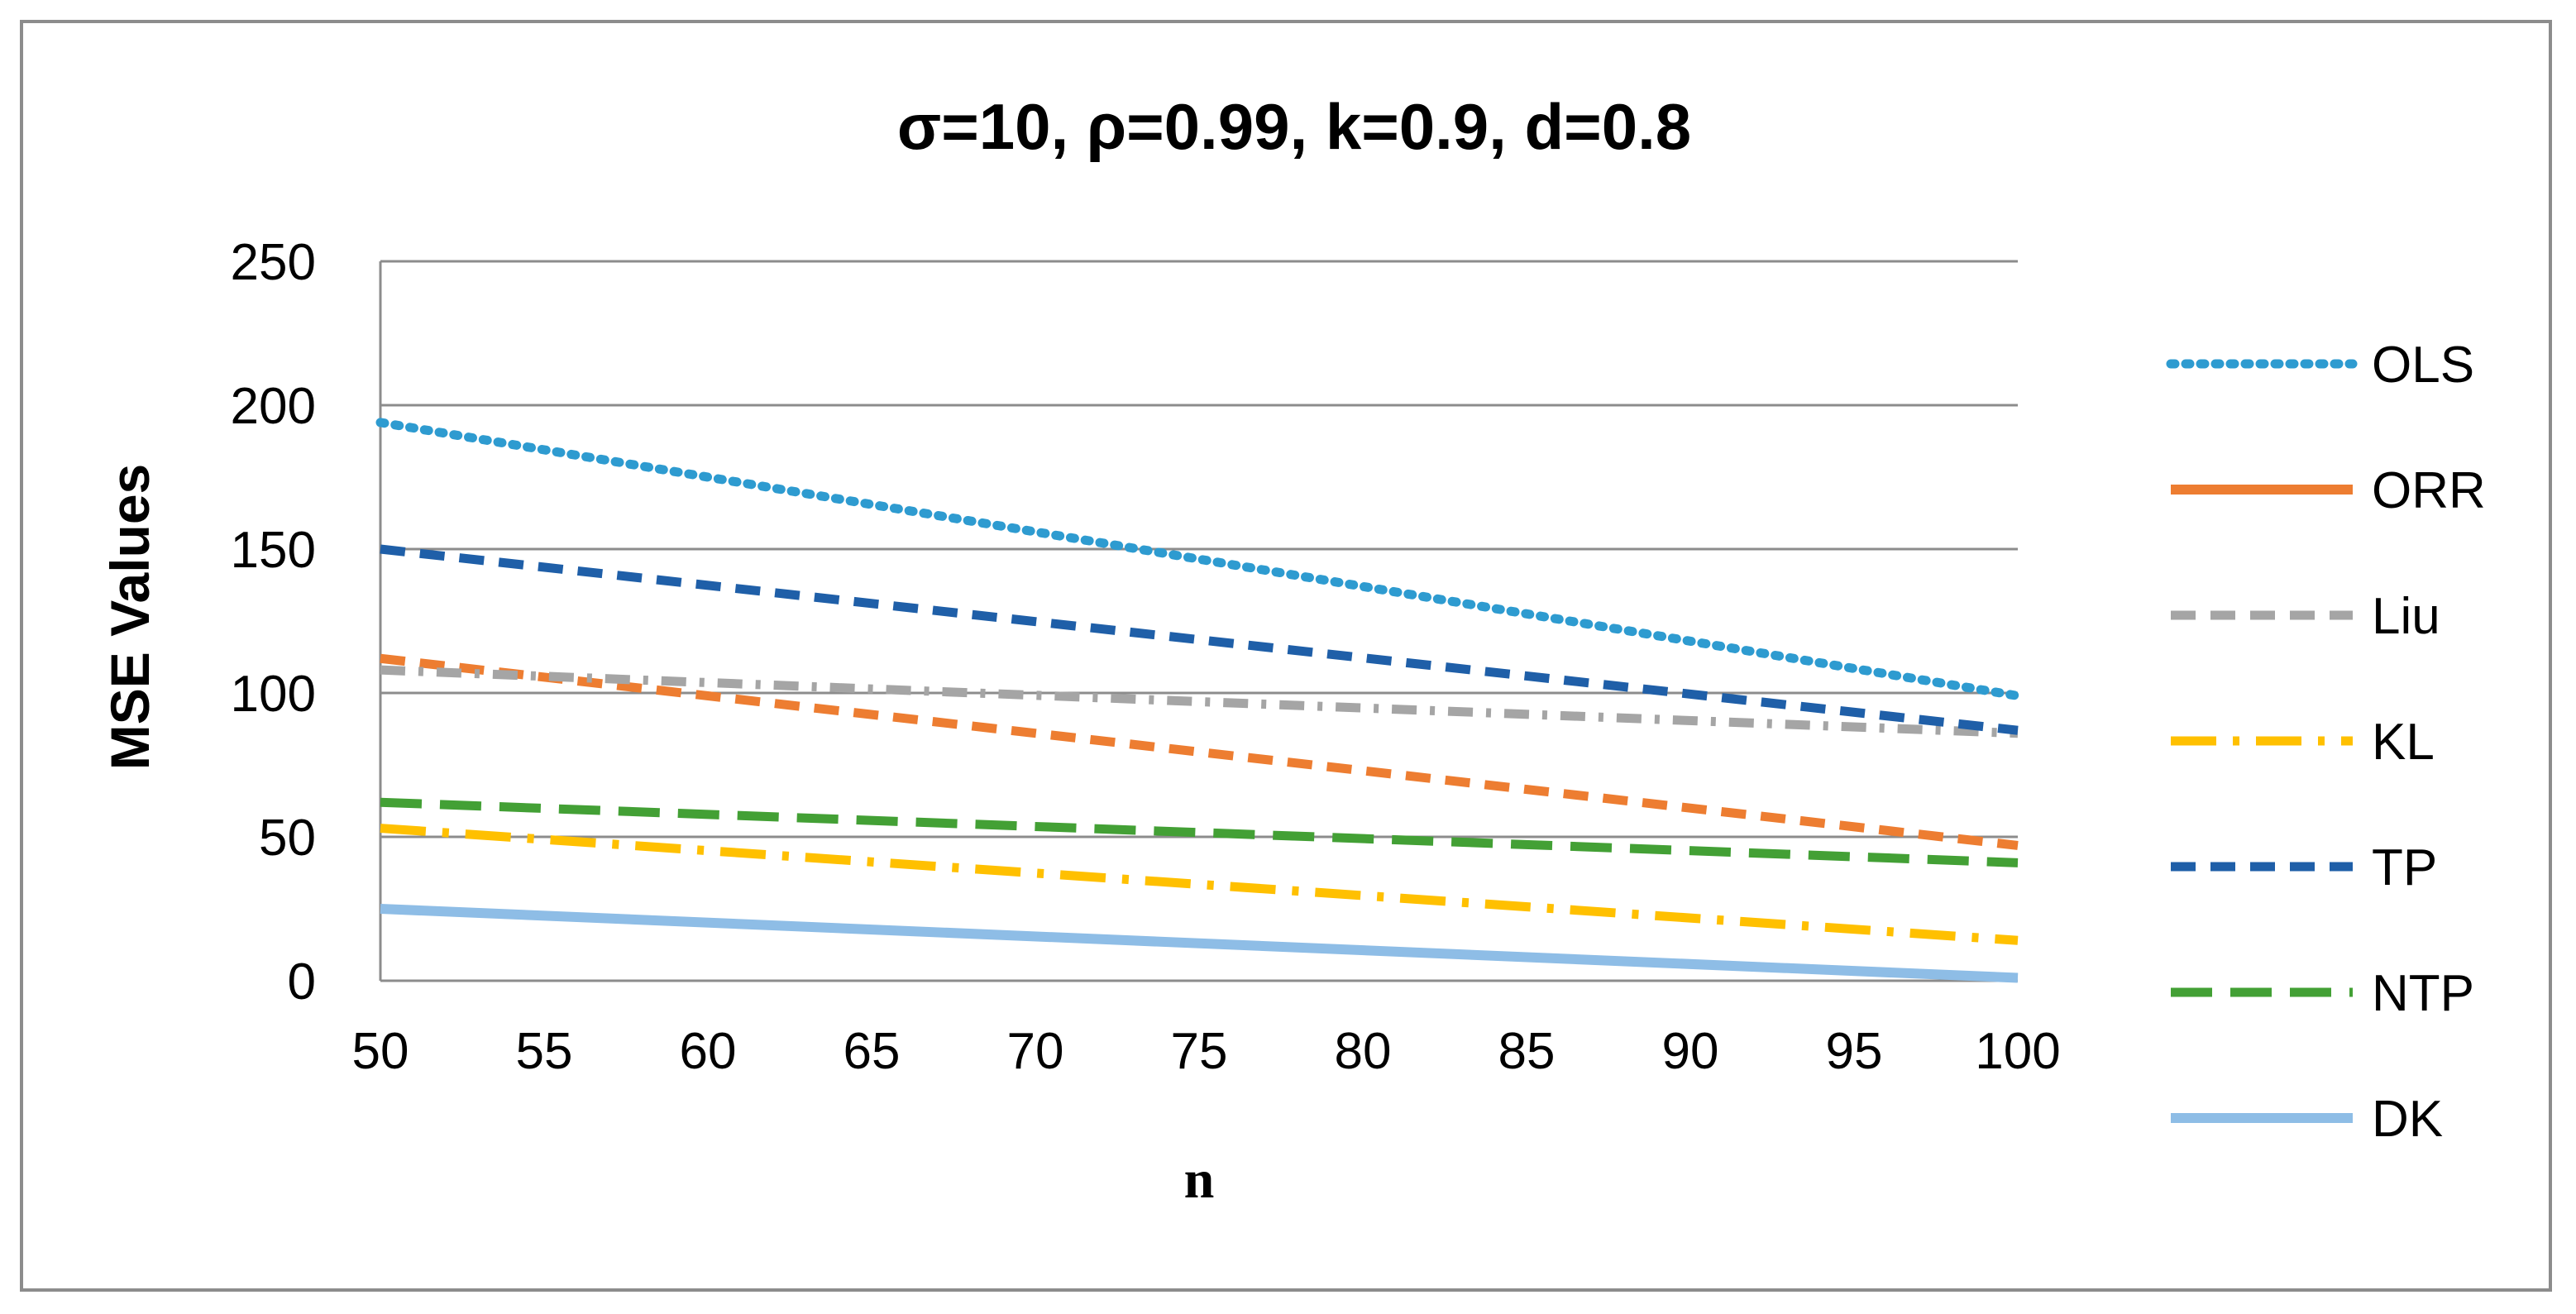 Image resolution: width=2576 pixels, height=1314 pixels. What do you see at coordinates (273, 550) in the screenshot?
I see `y-tick-label: 150` at bounding box center [273, 550].